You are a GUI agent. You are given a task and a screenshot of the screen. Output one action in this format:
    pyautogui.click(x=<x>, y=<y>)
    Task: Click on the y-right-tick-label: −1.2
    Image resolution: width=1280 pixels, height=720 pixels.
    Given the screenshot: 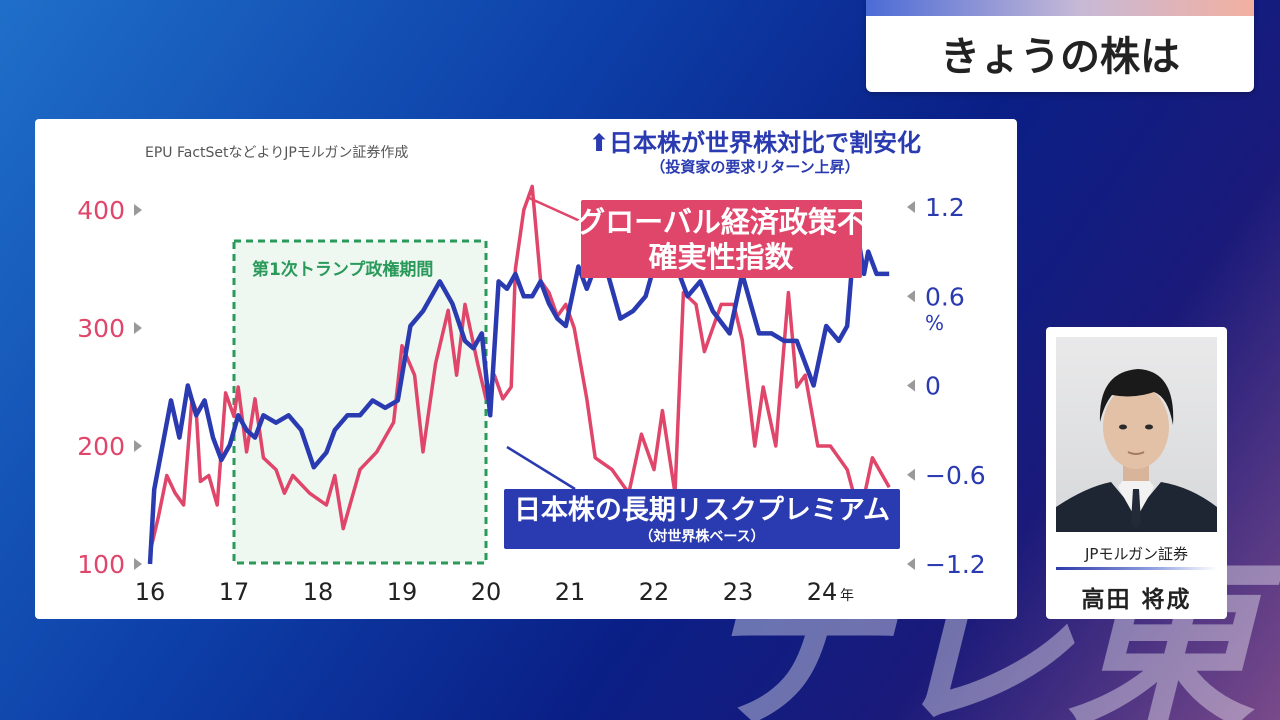 What is the action you would take?
    pyautogui.click(x=955, y=564)
    